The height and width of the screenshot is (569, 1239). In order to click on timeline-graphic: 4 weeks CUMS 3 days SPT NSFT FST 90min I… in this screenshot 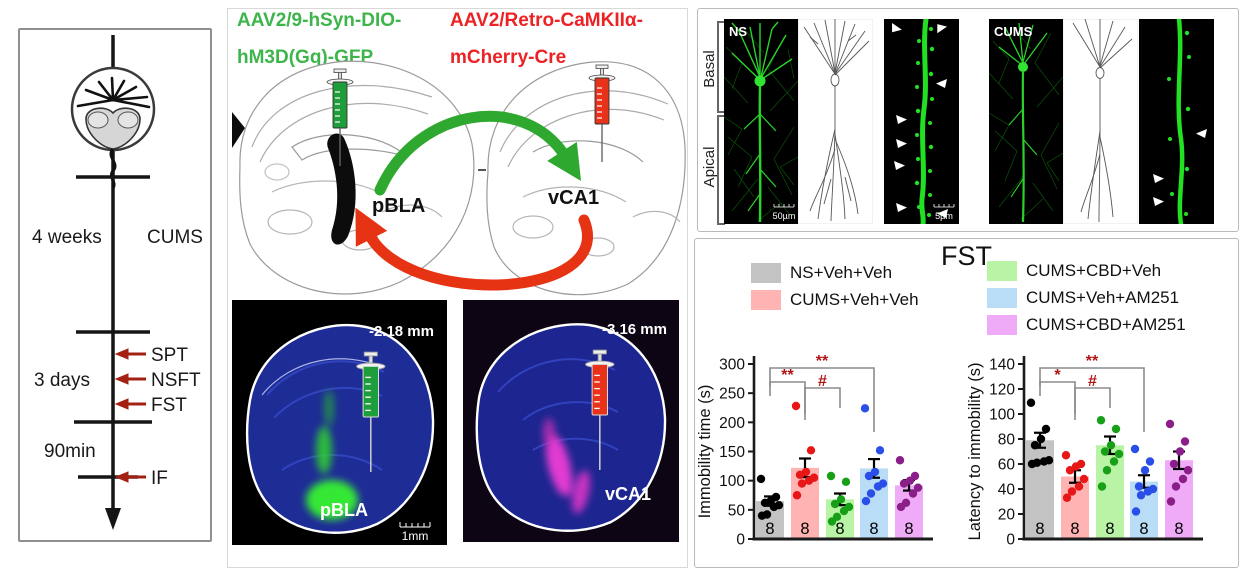, I will do `click(117, 282)`.